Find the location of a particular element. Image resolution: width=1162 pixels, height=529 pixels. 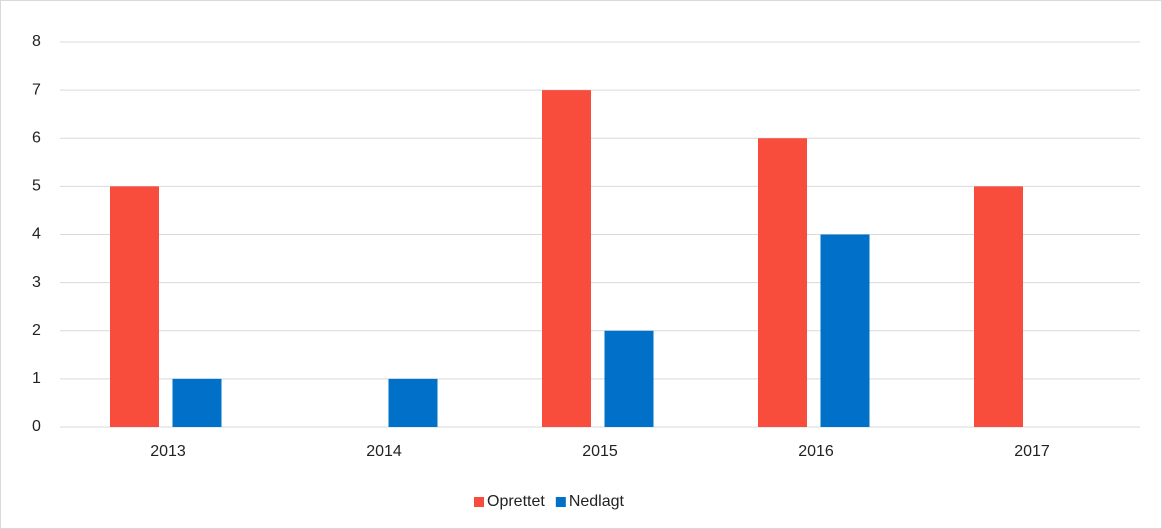

legend-label: Nedlagt is located at coordinates (597, 501).